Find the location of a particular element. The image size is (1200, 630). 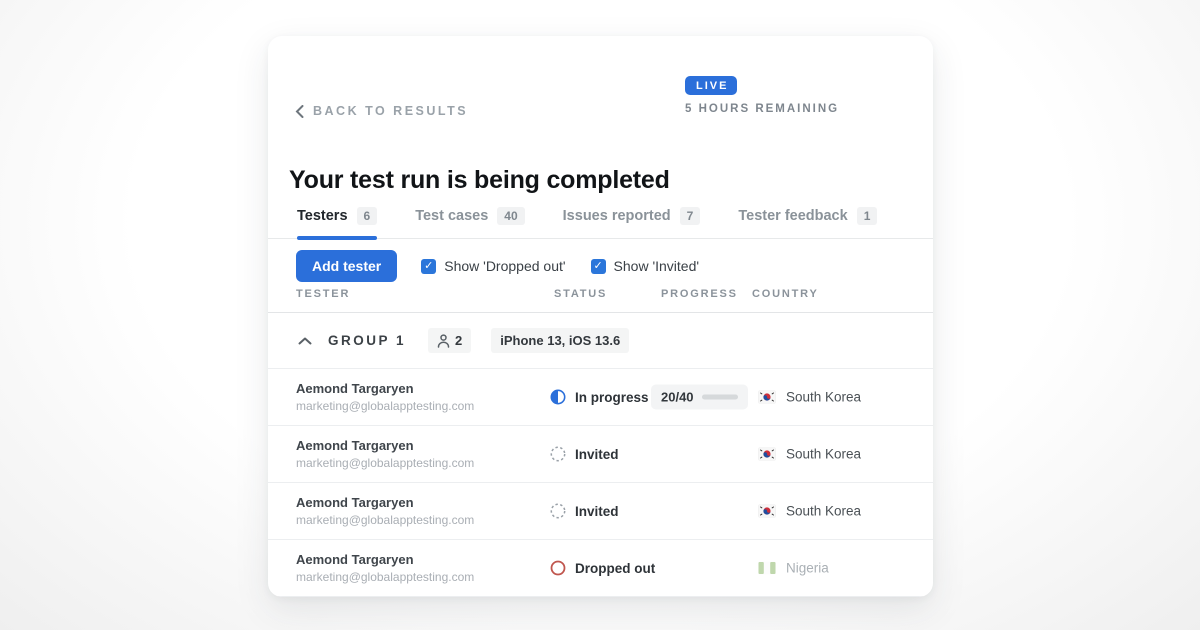

column-header-tester: TESTER is located at coordinates (323, 294).